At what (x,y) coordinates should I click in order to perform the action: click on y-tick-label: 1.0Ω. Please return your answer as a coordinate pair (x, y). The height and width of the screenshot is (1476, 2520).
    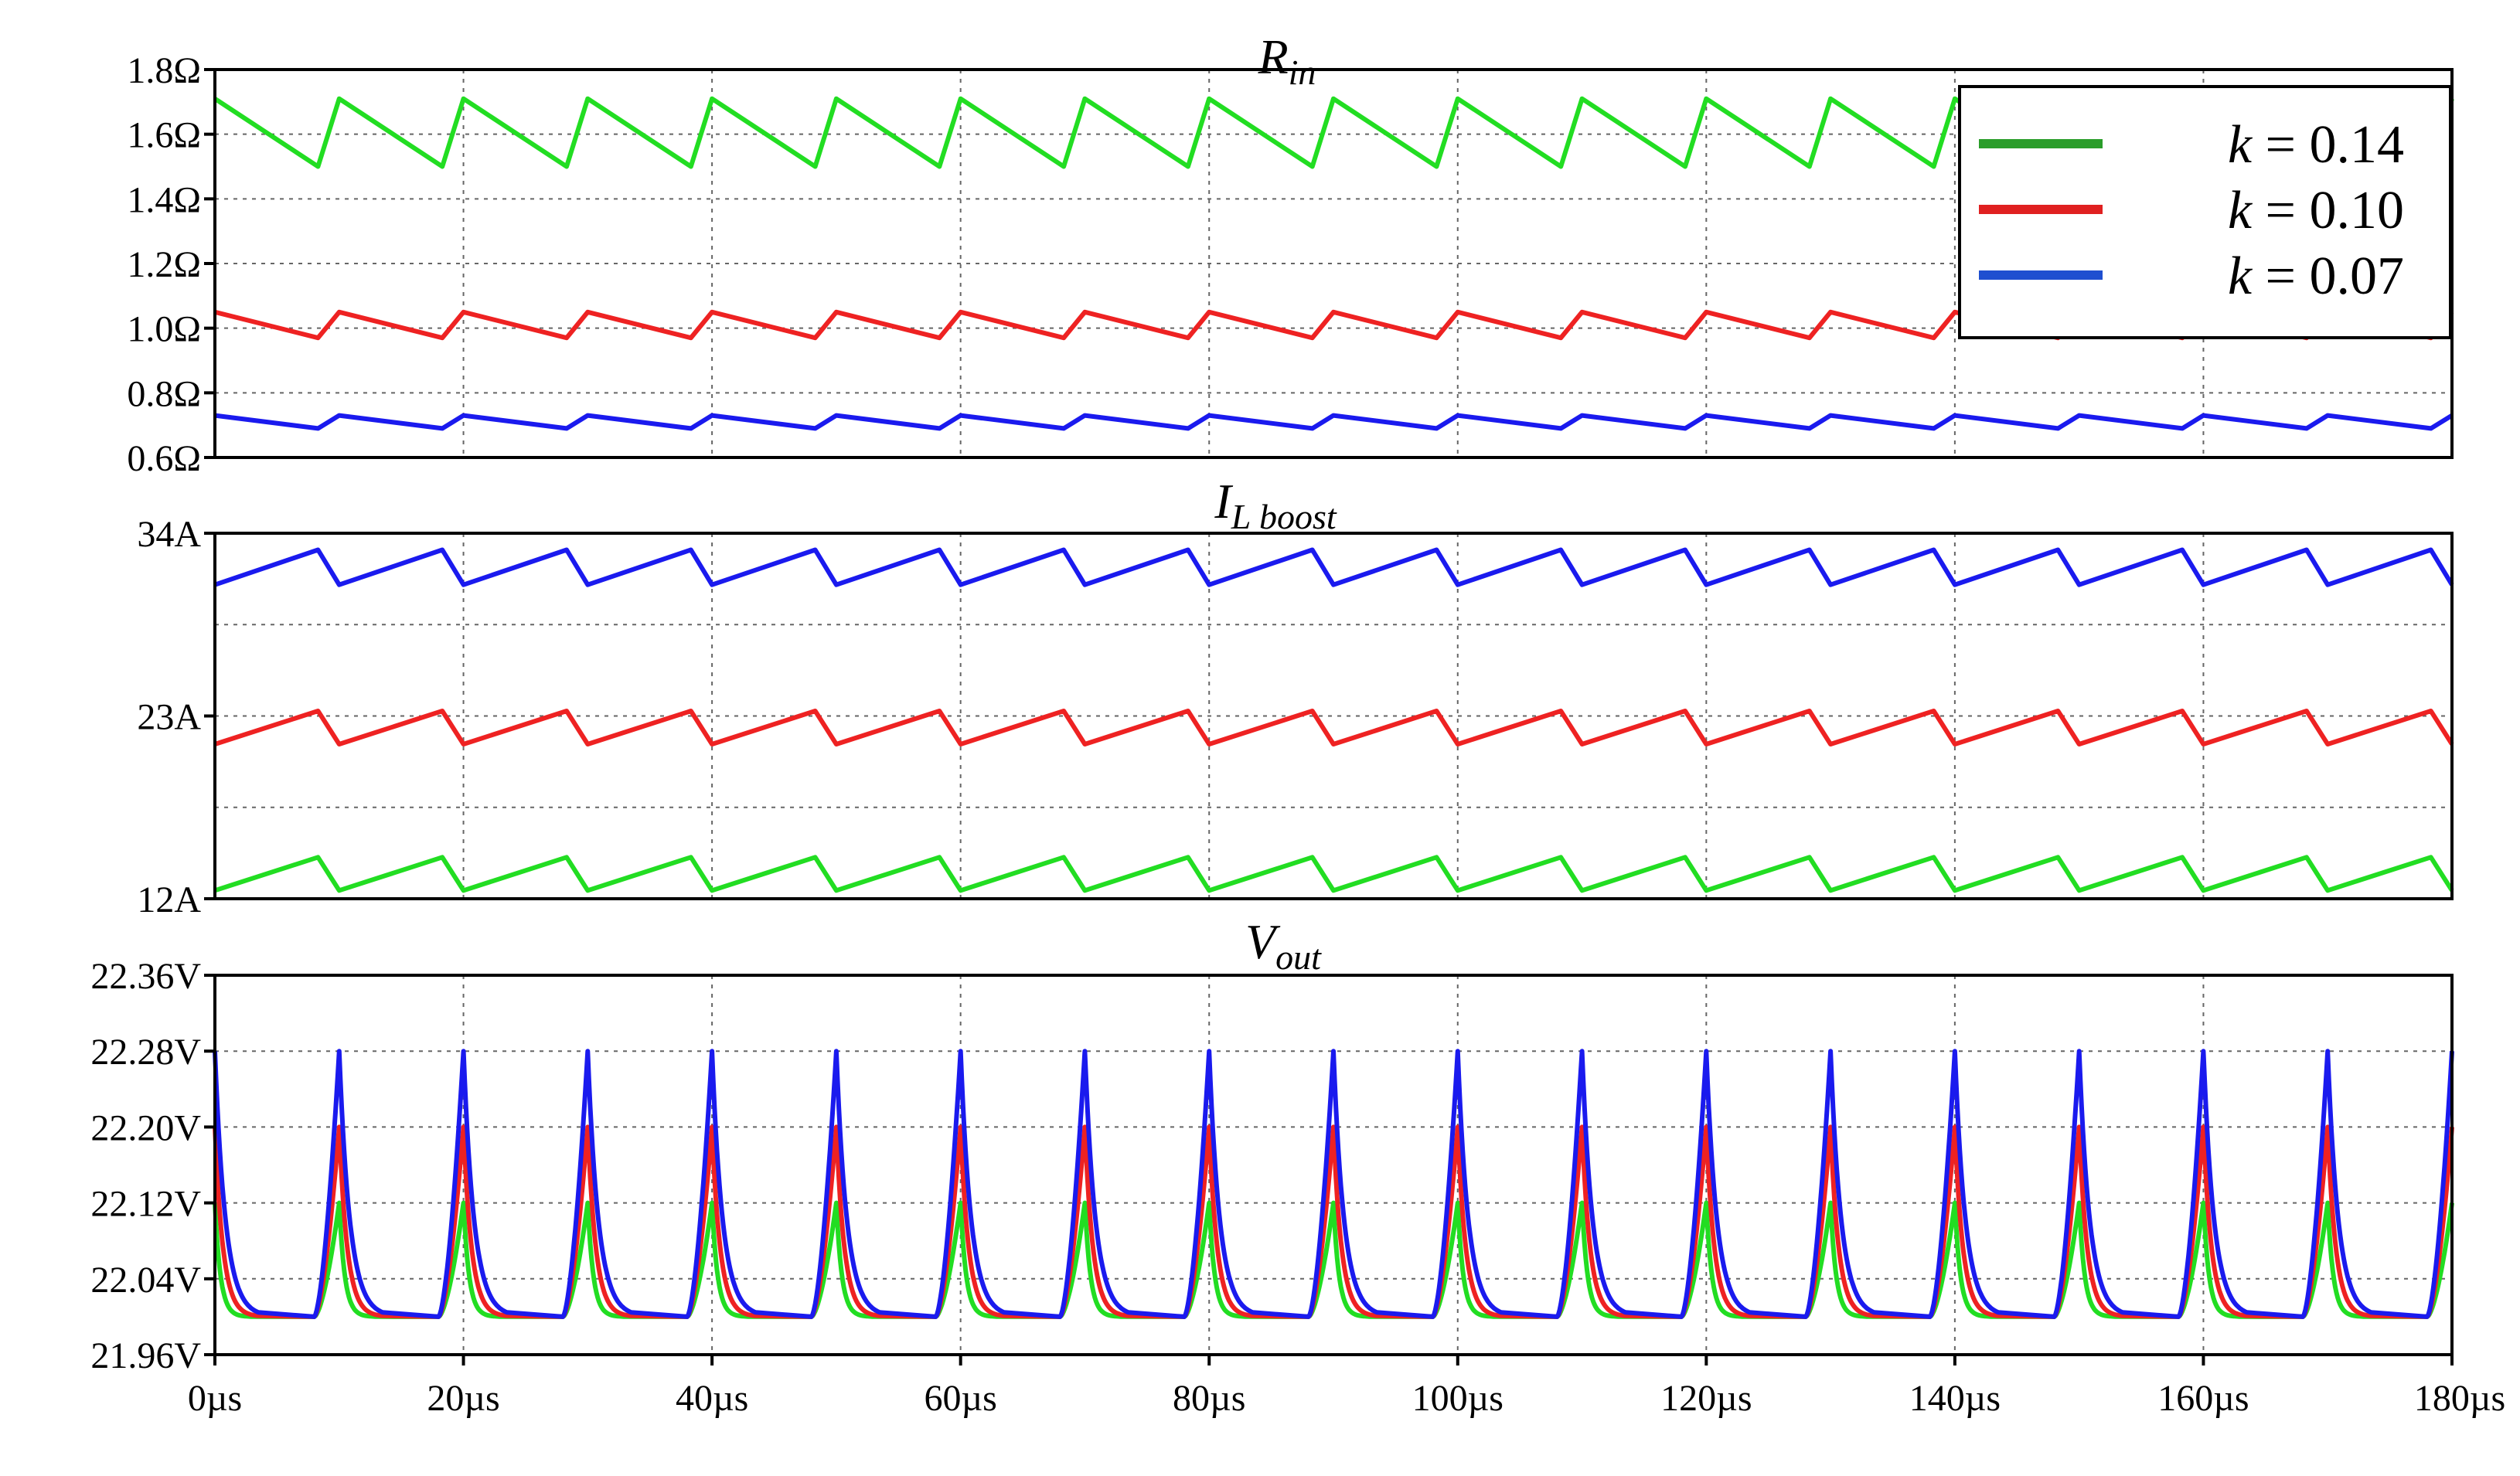
    Looking at the image, I should click on (164, 329).